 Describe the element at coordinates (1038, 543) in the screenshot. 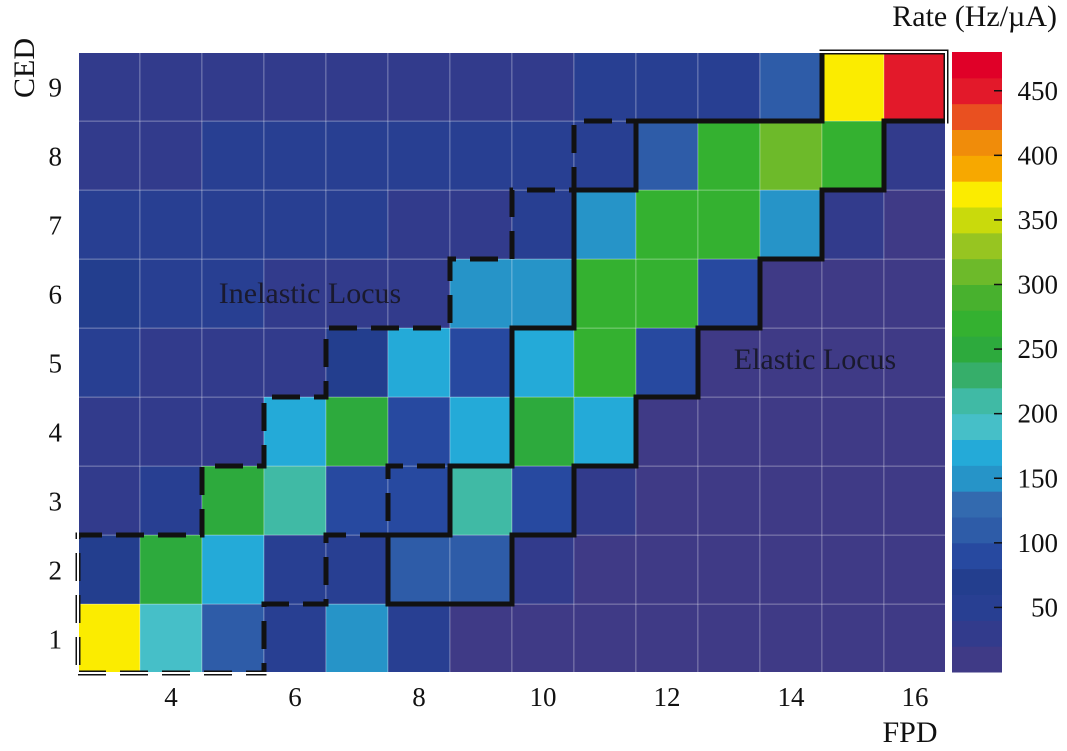

I see `colorbar-tick-label: 100` at that location.